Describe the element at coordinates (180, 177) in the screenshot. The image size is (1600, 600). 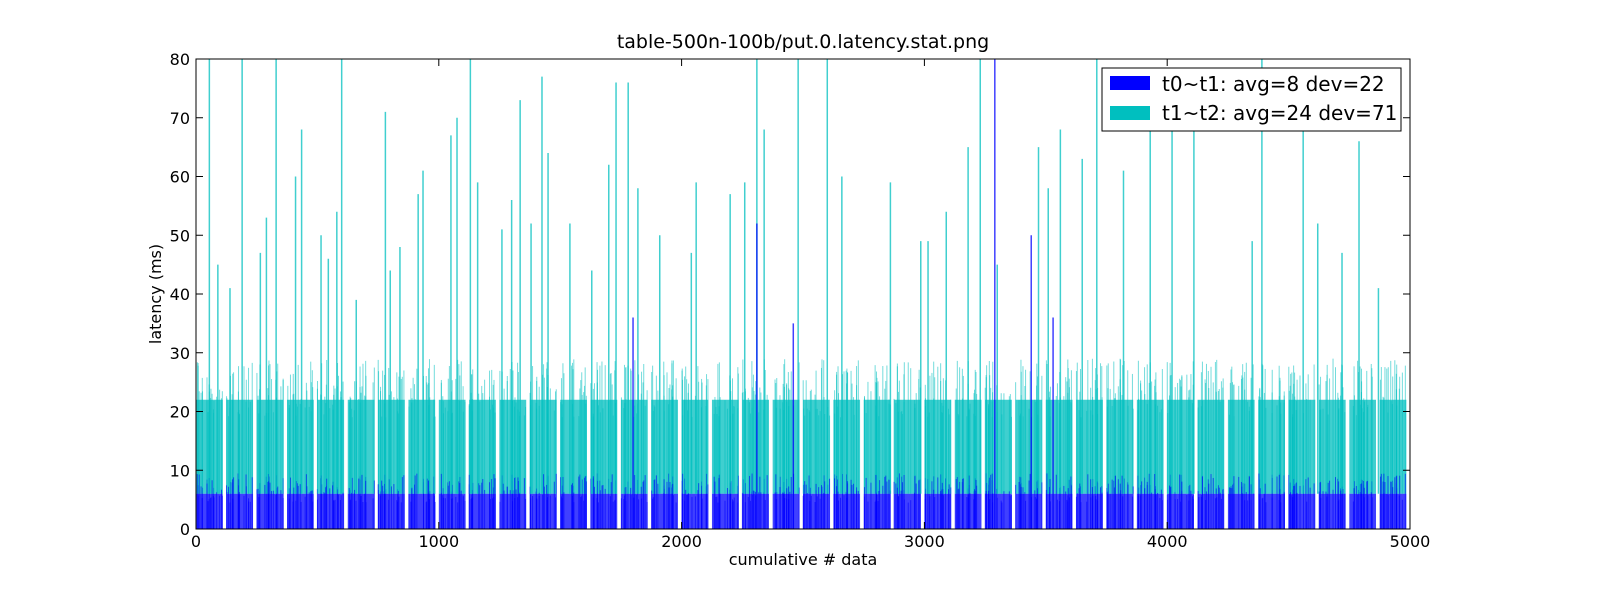
I see `y-tick-label: 60` at that location.